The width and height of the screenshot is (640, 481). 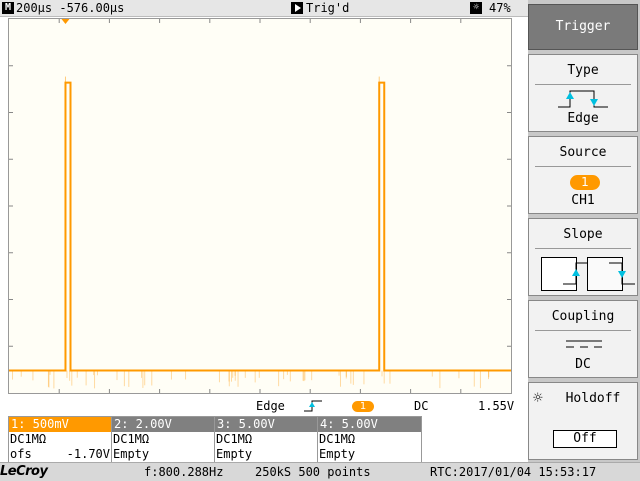 What do you see at coordinates (513, 472) in the screenshot?
I see `rtc-clock: RTC:2017/01/04 15:53:17` at bounding box center [513, 472].